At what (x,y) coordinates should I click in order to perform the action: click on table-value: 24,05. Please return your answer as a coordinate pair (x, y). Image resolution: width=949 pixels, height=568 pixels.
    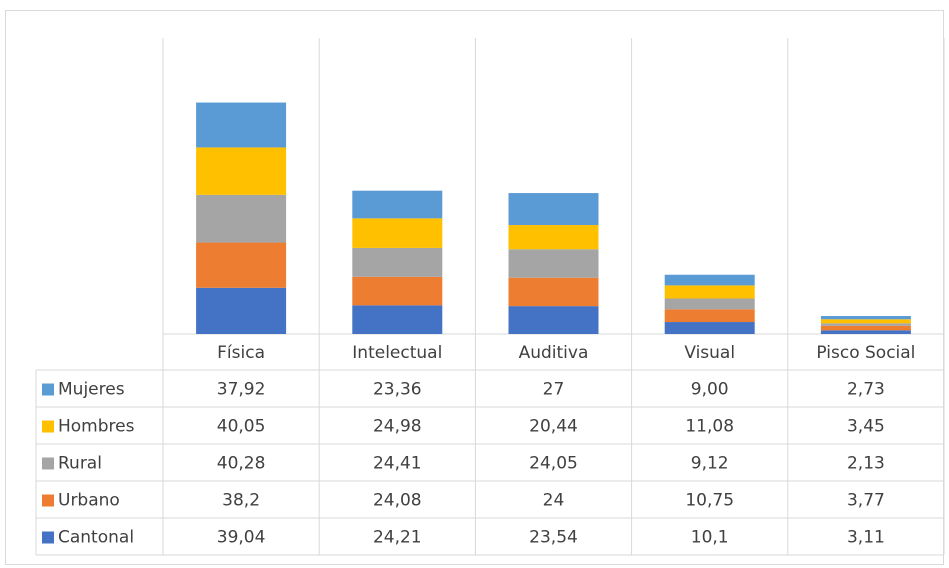
    Looking at the image, I should click on (553, 464).